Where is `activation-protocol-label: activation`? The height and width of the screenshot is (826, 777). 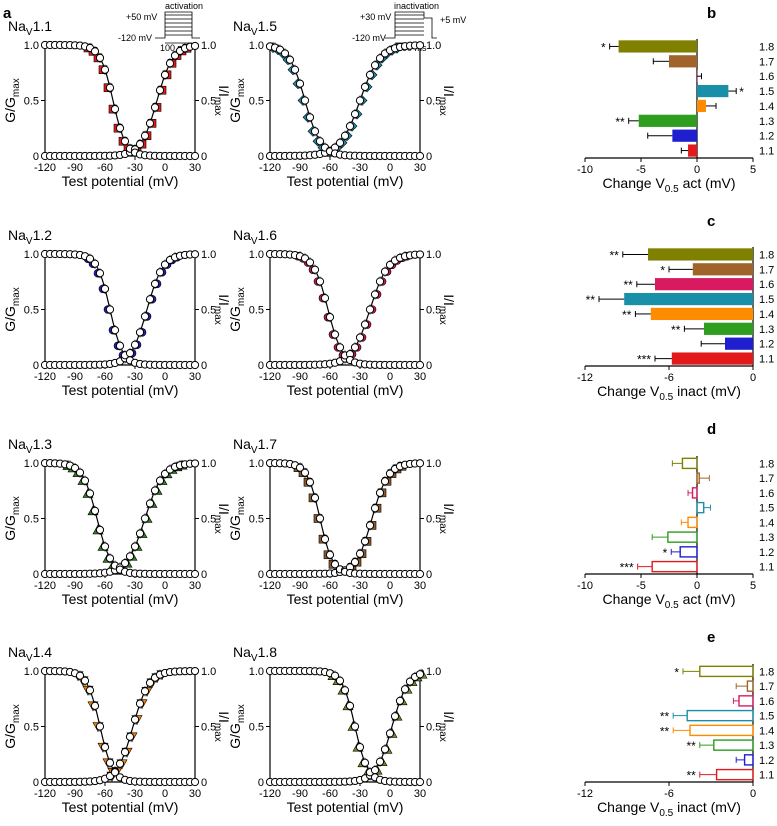 activation-protocol-label: activation is located at coordinates (184, 6).